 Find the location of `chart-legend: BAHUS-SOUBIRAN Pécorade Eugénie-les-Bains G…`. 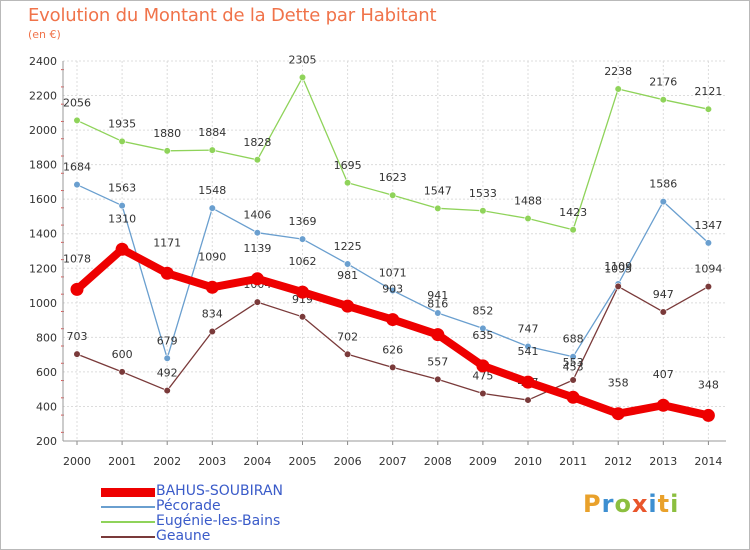

chart-legend: BAHUS-SOUBIRAN Pécorade Eugénie-les-Bains G… is located at coordinates (251, 513).